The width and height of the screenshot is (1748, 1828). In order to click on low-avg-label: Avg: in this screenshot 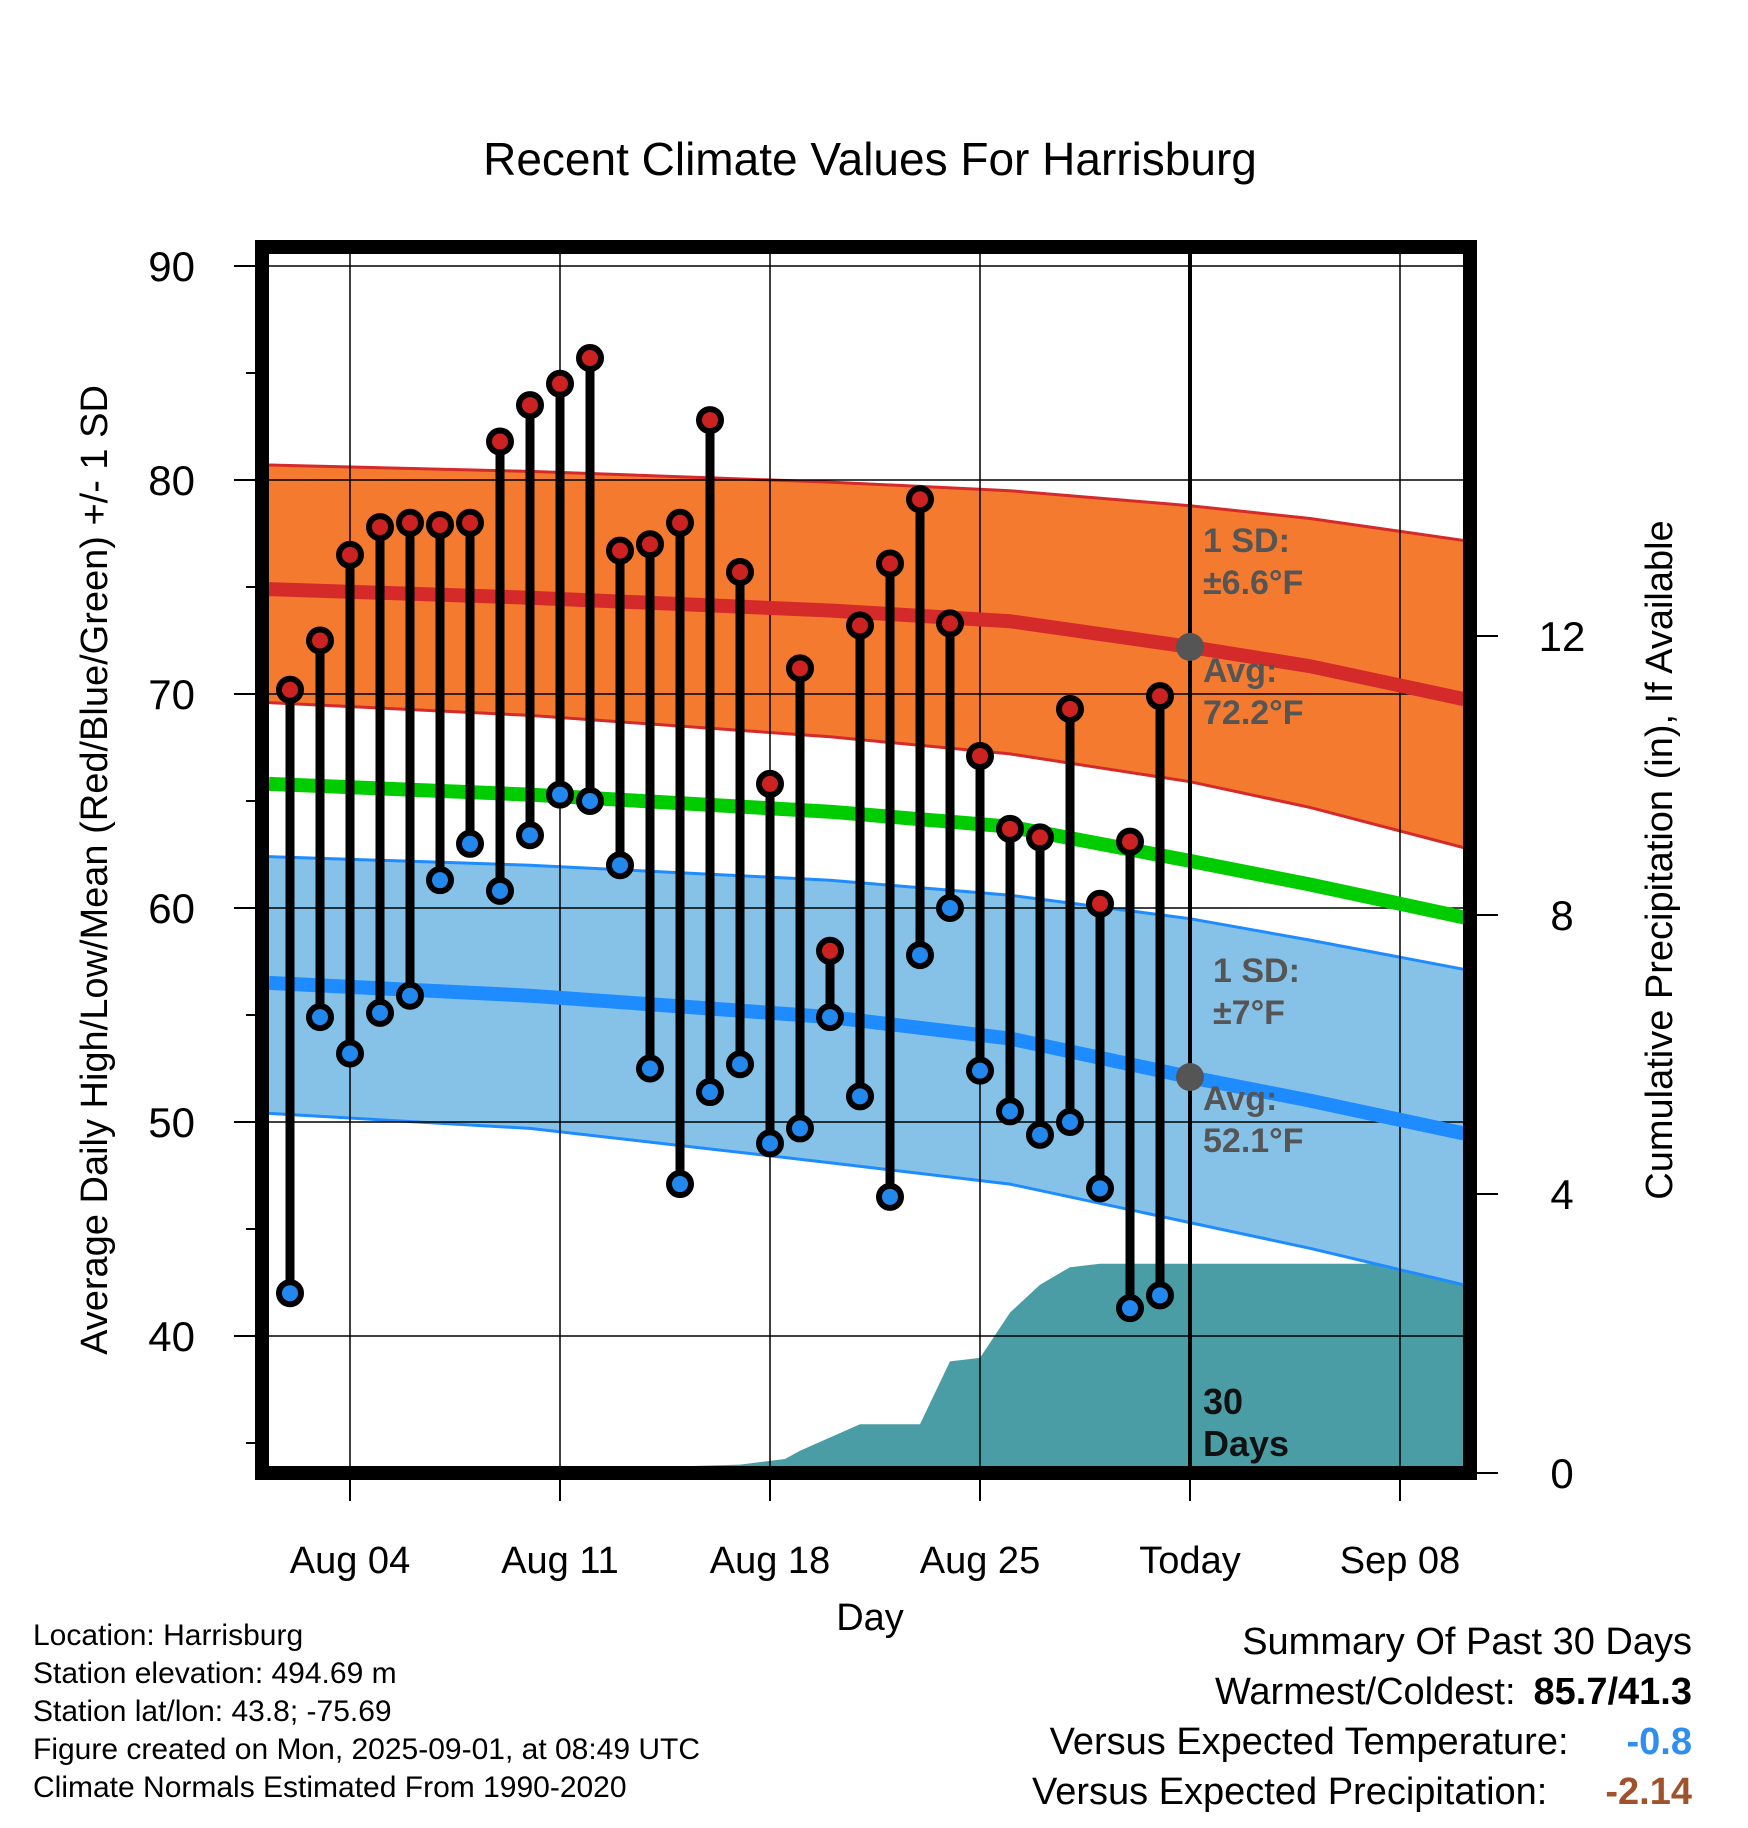, I will do `click(1240, 1099)`.